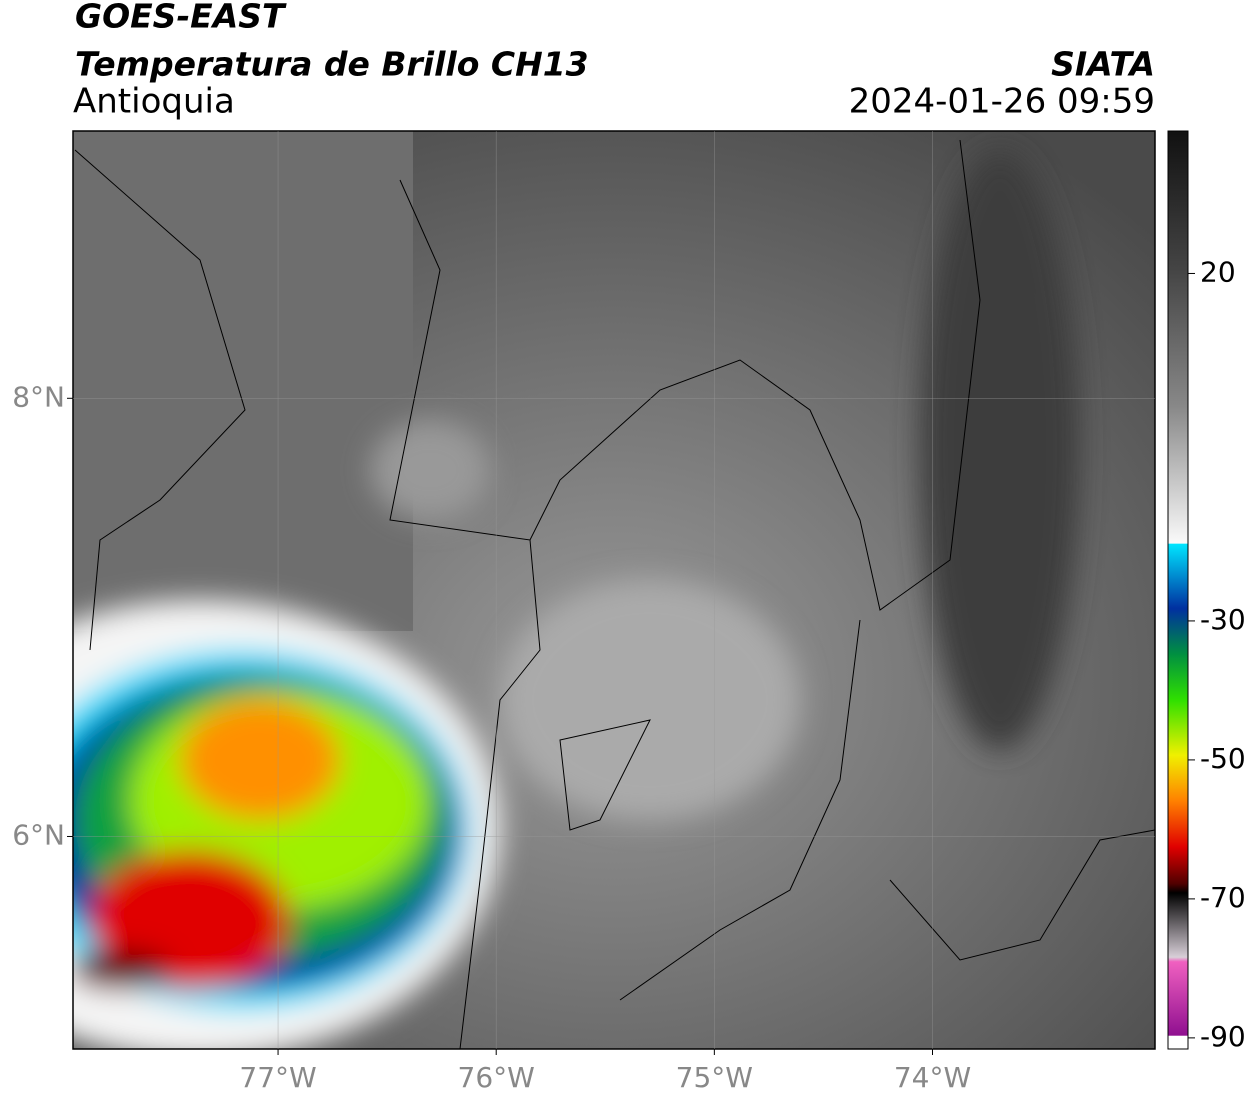  What do you see at coordinates (1218, 271) in the screenshot?
I see `colorbar-label: 20` at bounding box center [1218, 271].